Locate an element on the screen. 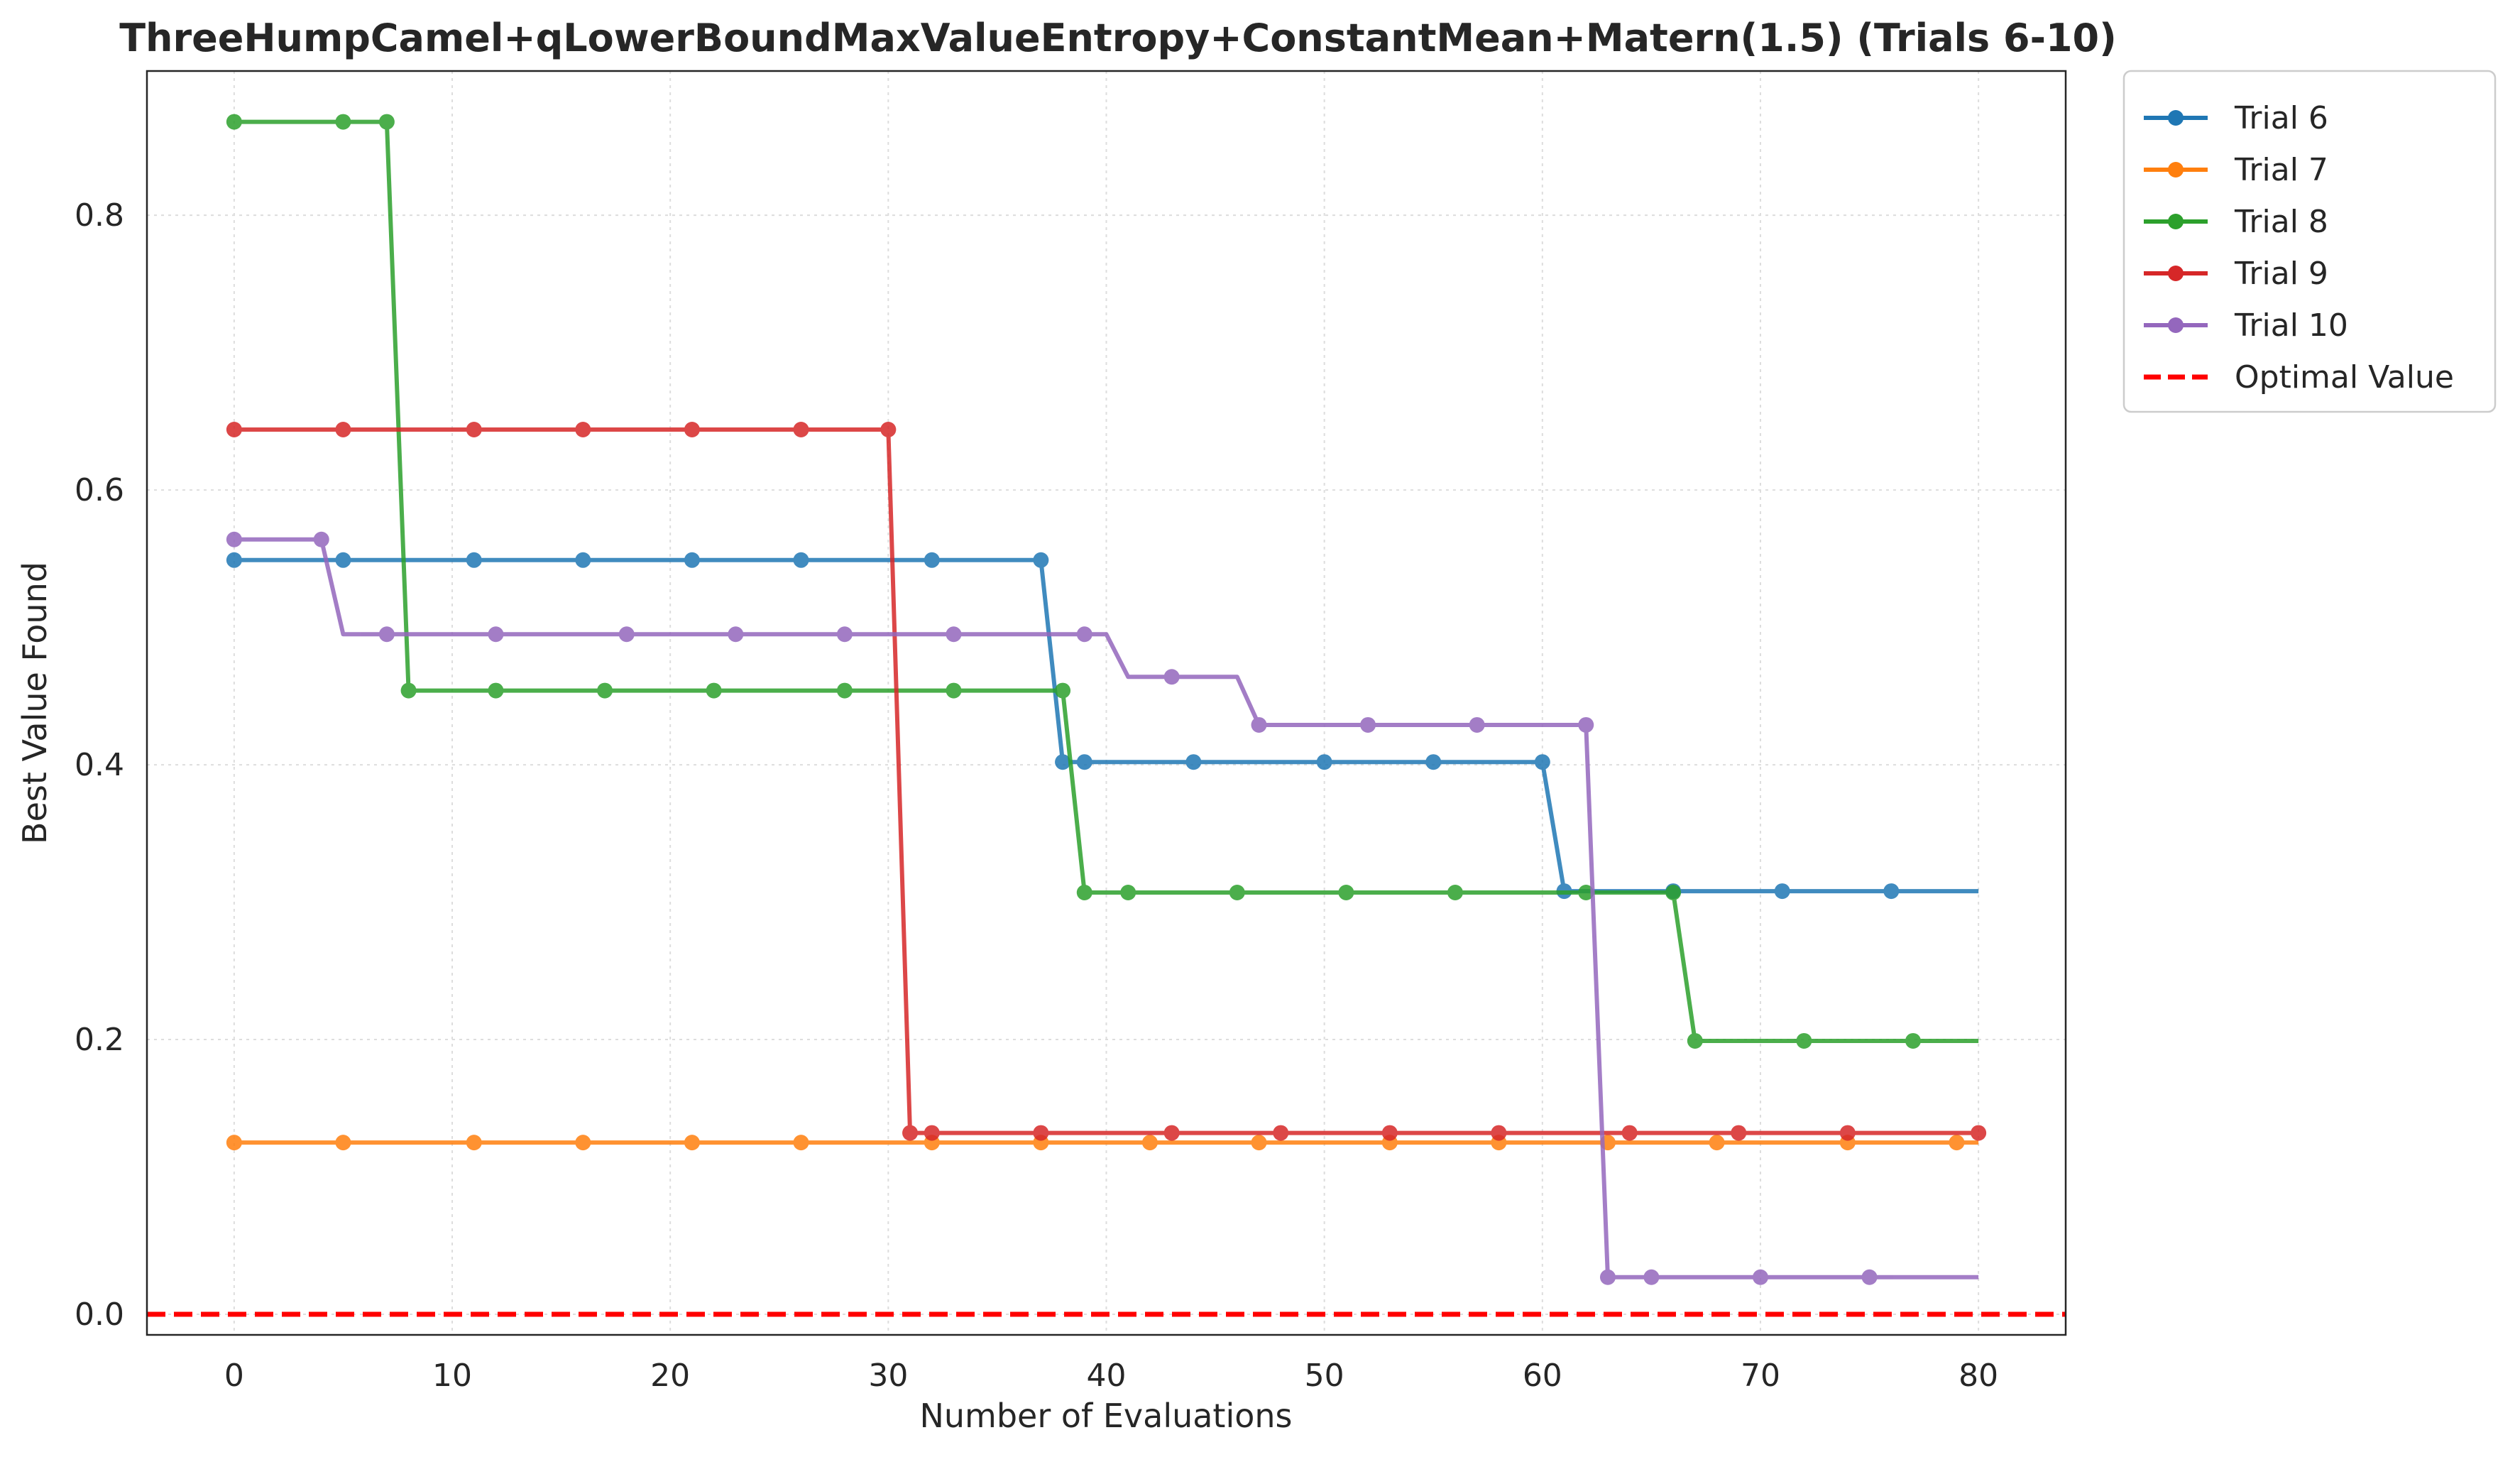 The image size is (2520, 1457). legend-label: Trial 6 is located at coordinates (2281, 118).